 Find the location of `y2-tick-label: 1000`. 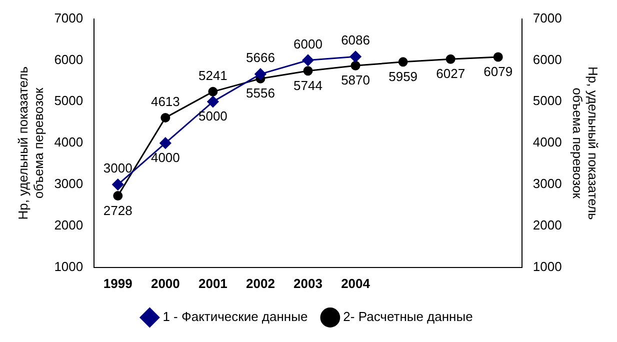

y2-tick-label: 1000 is located at coordinates (547, 266).